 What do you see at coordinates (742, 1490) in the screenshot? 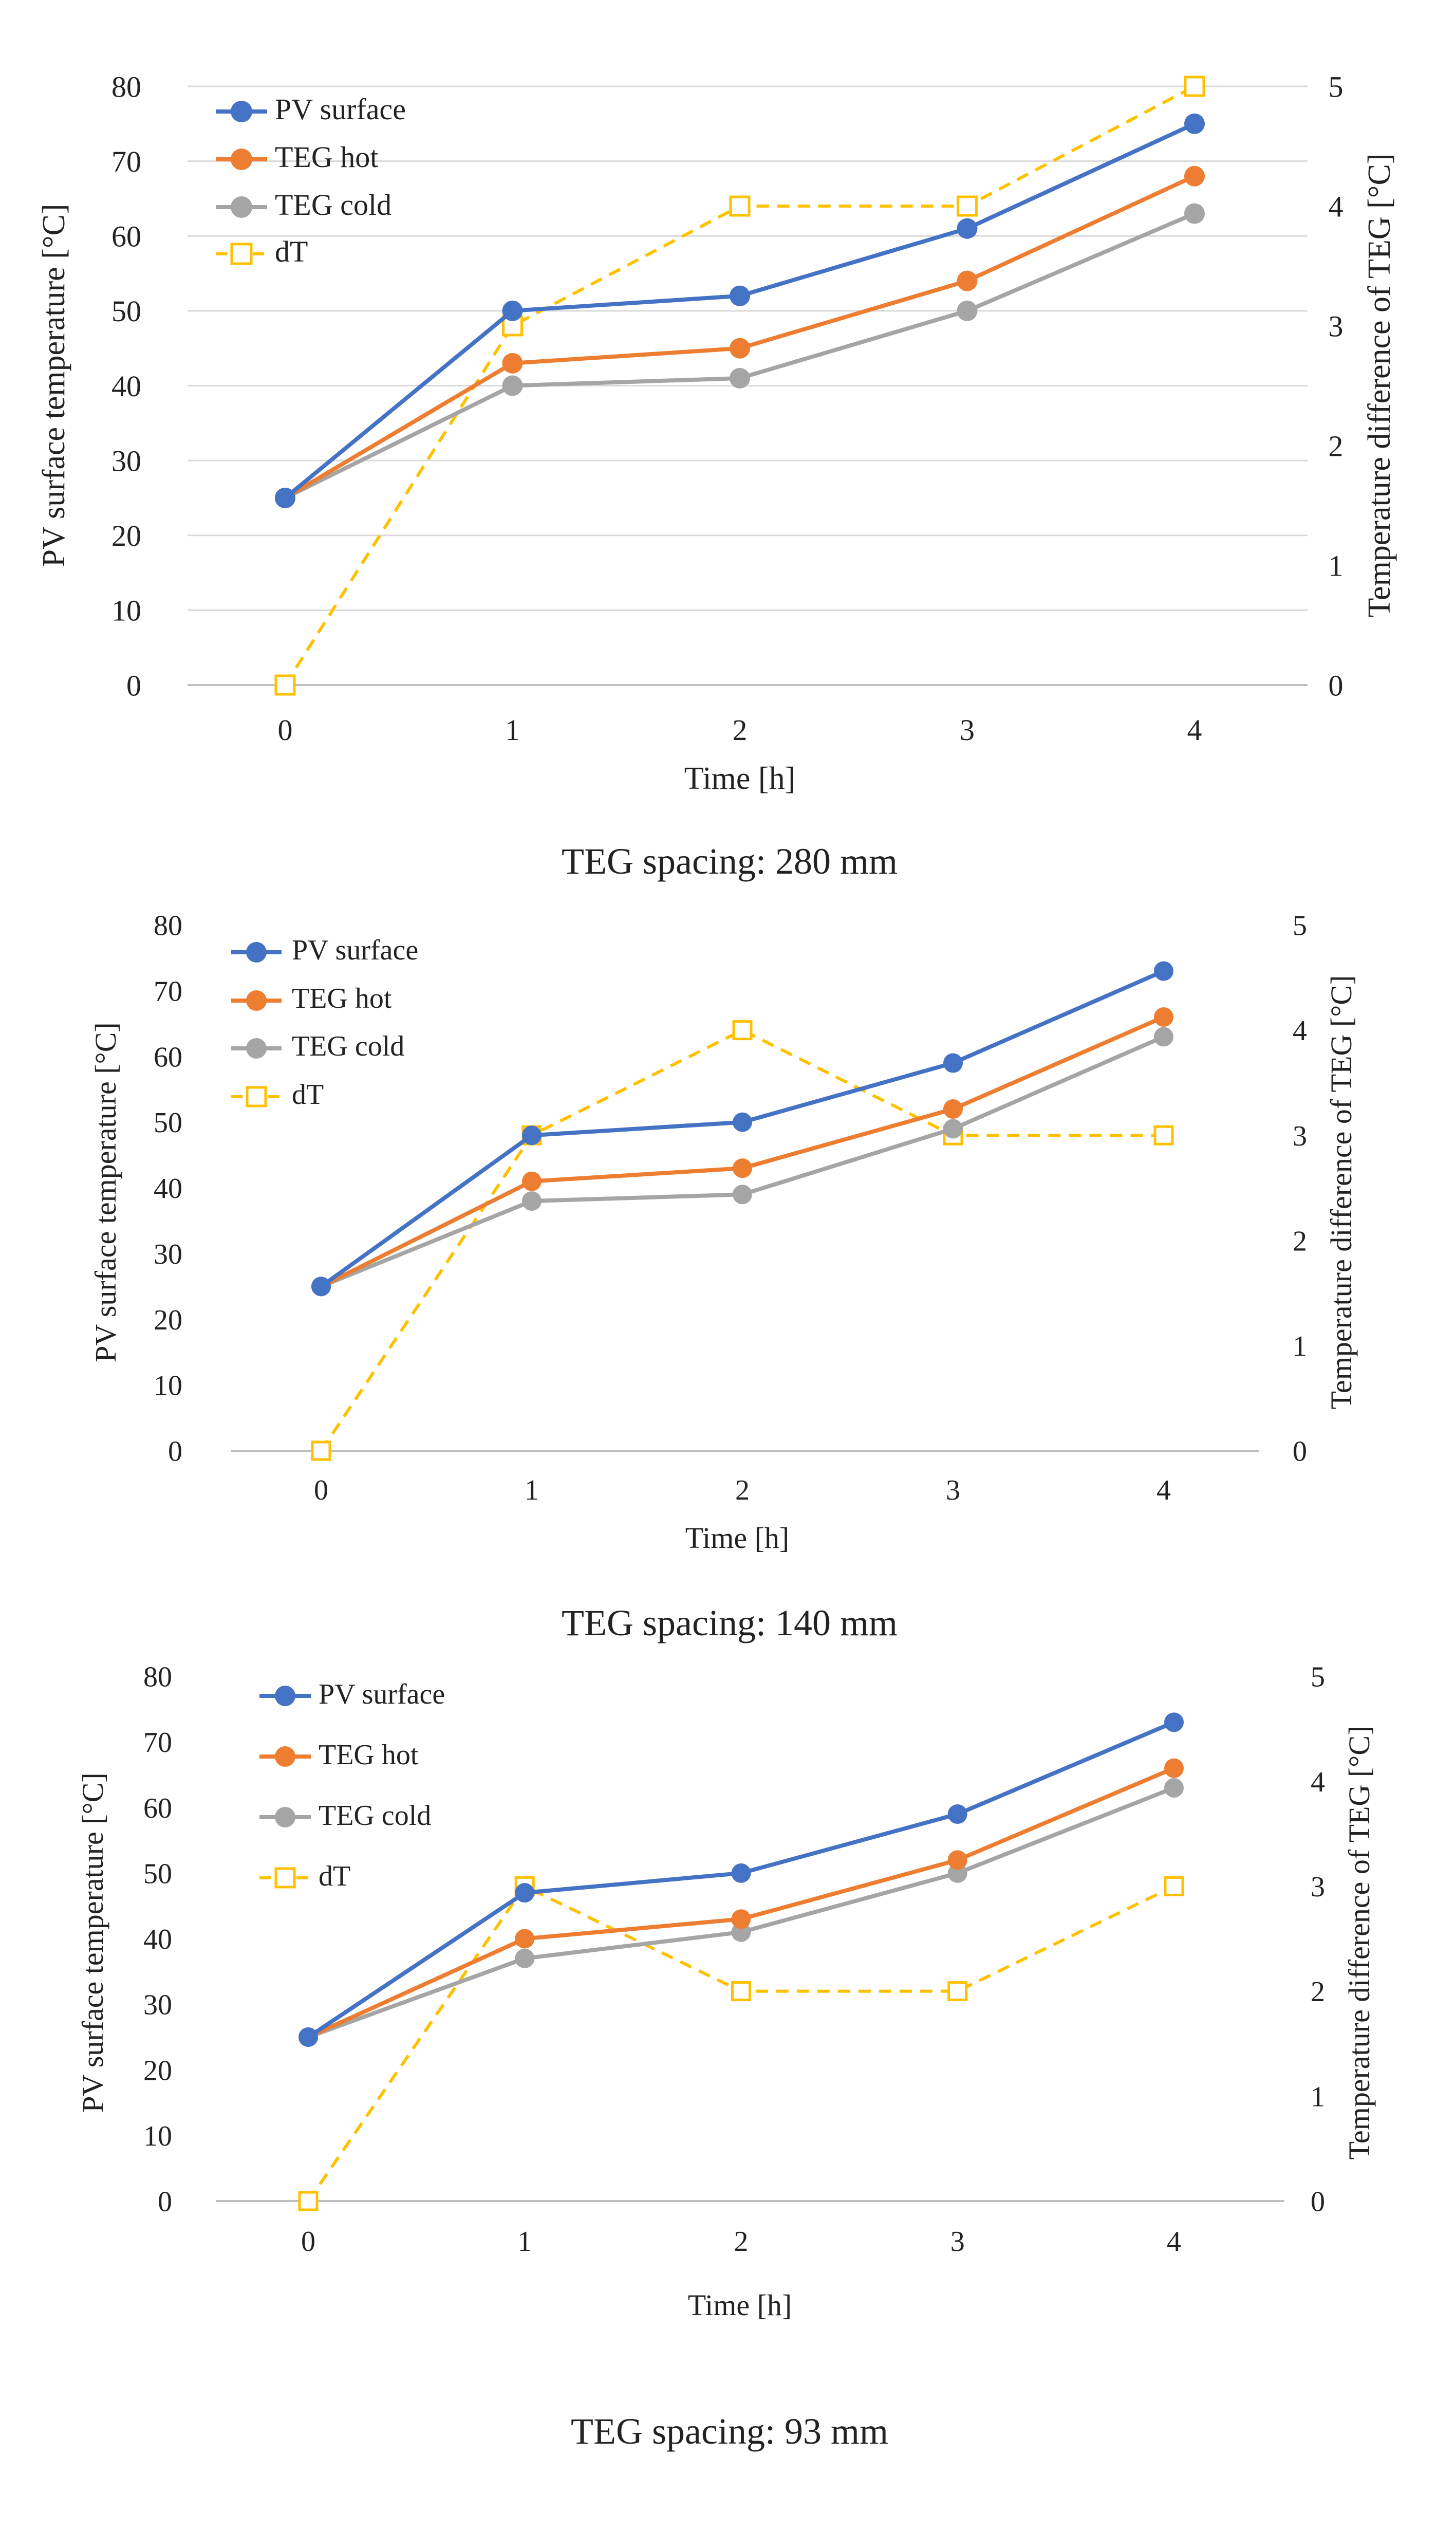
I see `x-tick-label: 2` at bounding box center [742, 1490].